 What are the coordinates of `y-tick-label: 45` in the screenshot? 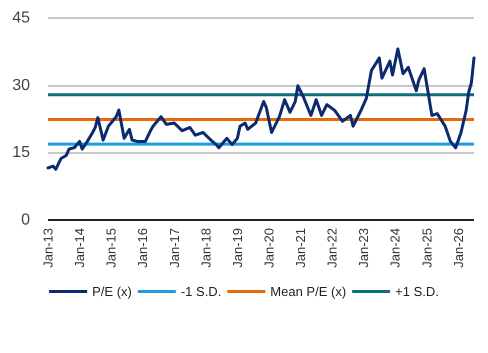 It's located at (21, 18).